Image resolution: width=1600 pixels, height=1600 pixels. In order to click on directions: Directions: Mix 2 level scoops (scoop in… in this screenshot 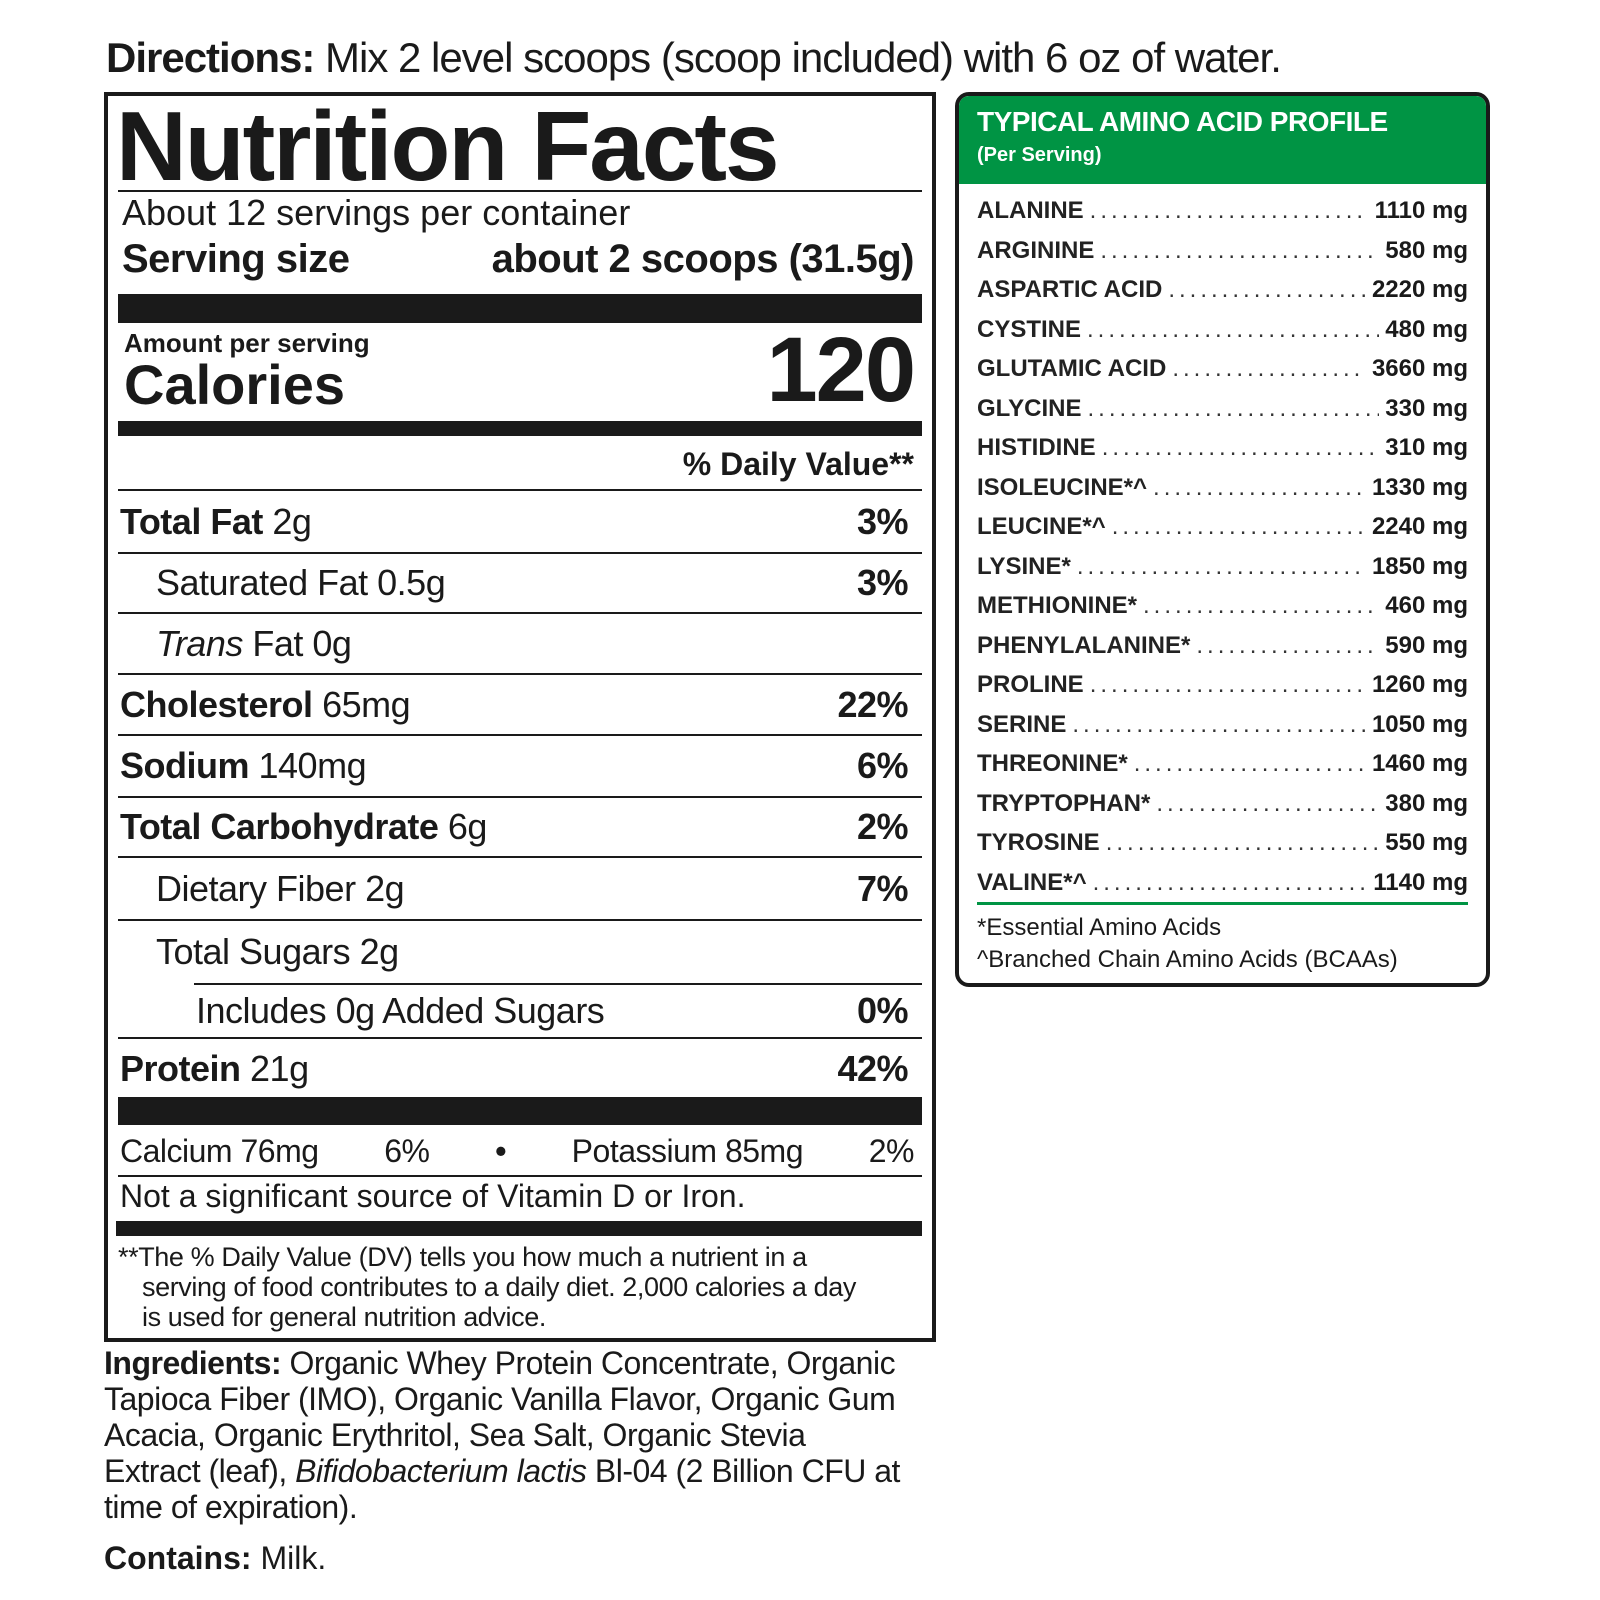, I will do `click(694, 58)`.